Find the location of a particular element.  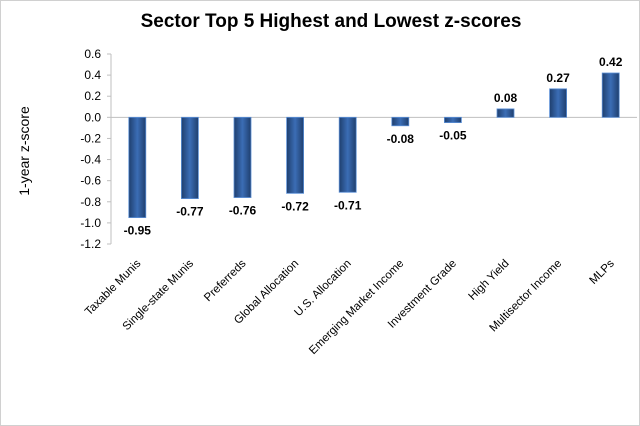

data-label: -0.08 is located at coordinates (401, 139).